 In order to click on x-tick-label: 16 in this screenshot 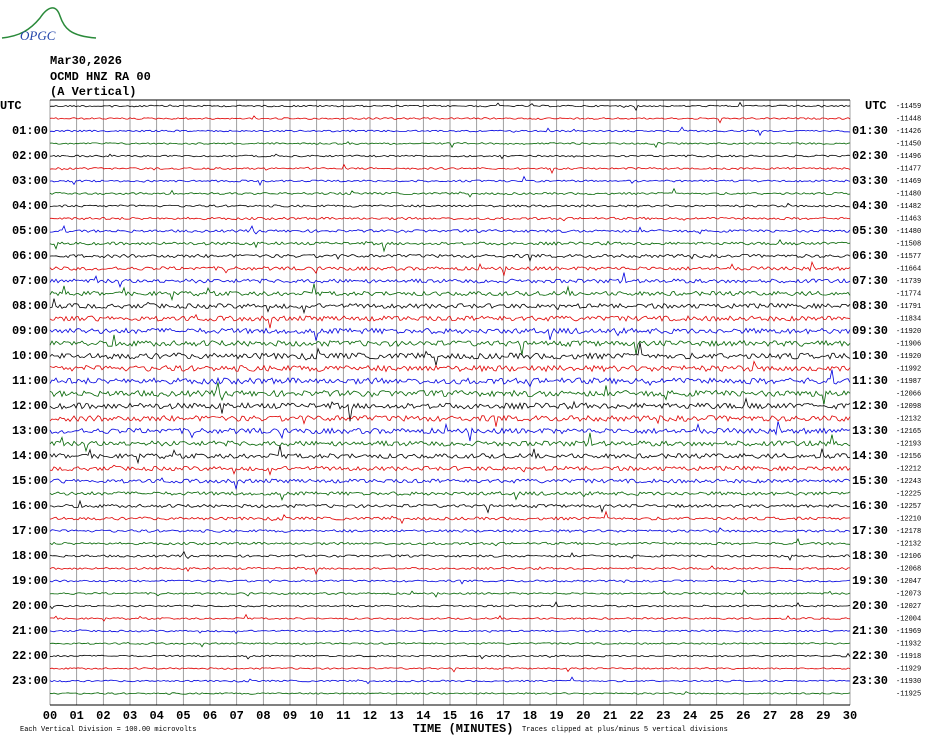, I will do `click(476, 716)`.